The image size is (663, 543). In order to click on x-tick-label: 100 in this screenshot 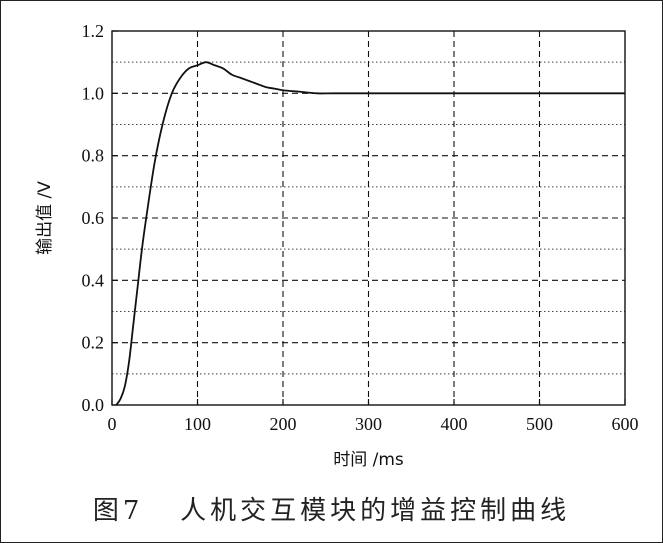, I will do `click(197, 424)`.